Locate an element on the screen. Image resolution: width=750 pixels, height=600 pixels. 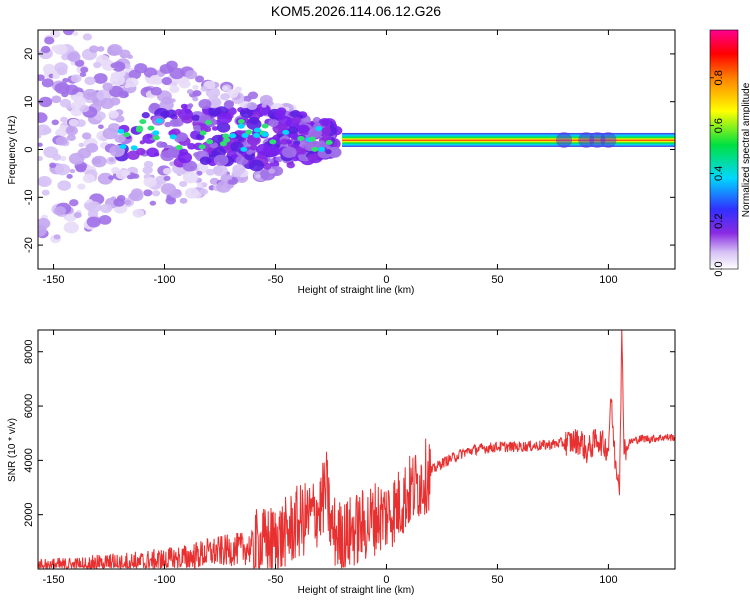
colorbar-tick-label: 0.6 is located at coordinates (719, 125).